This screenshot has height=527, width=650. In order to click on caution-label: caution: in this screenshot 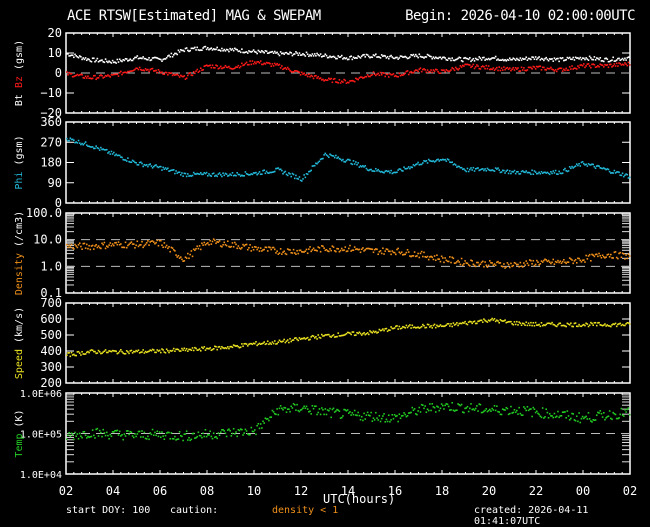, I will do `click(194, 510)`.